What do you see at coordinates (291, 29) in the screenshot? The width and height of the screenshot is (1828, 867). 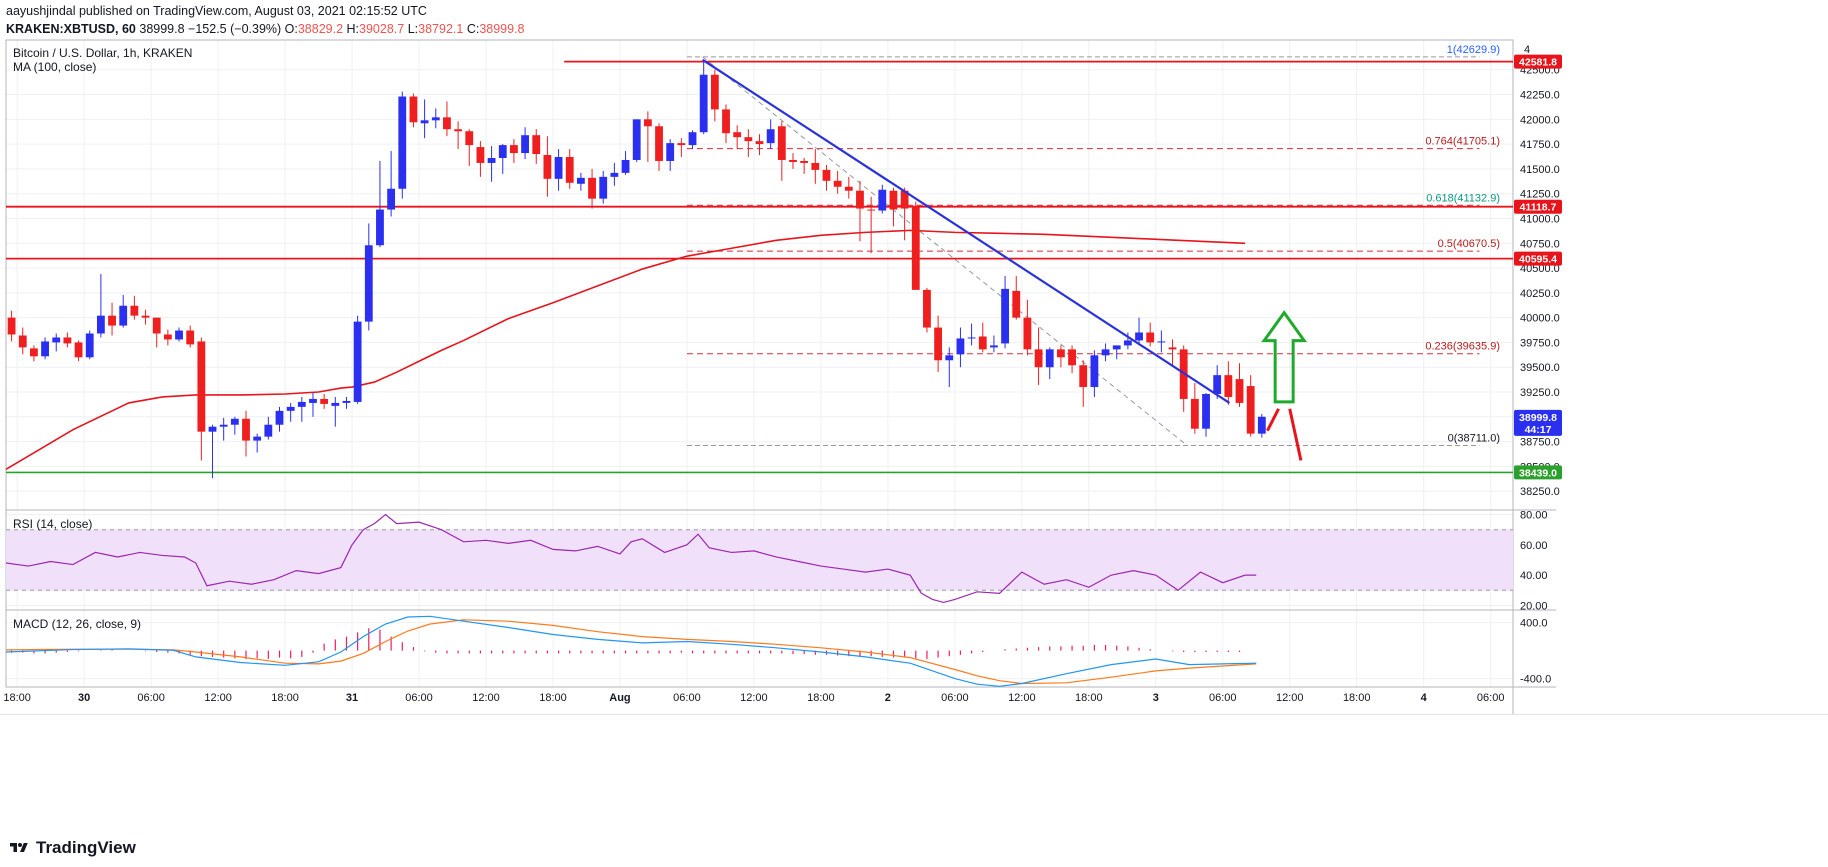 I see `open-label: O:` at bounding box center [291, 29].